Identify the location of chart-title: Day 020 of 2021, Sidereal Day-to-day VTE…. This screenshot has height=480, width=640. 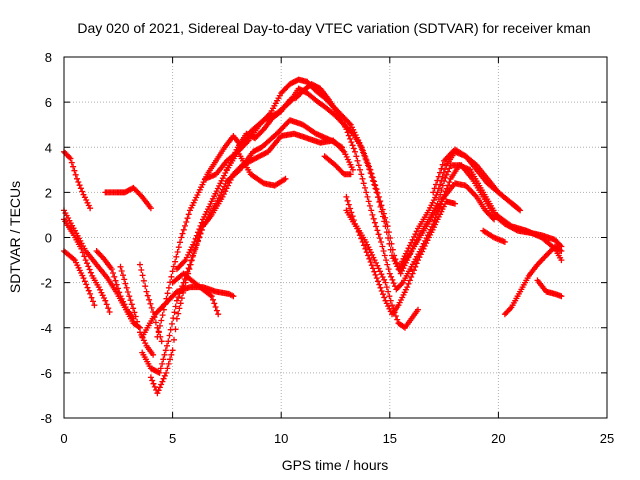
(333, 28).